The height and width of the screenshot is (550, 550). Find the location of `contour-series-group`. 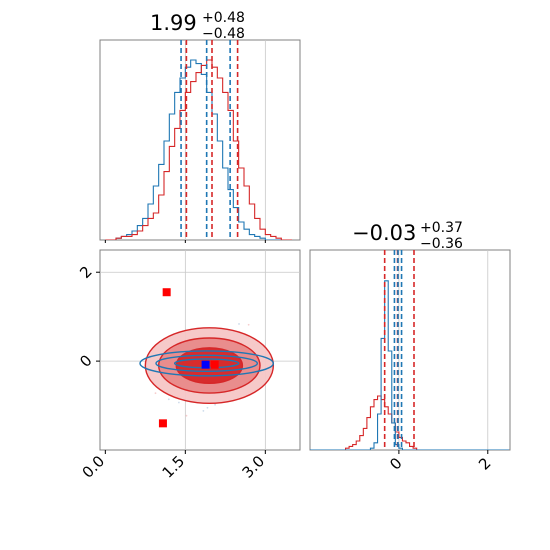

contour-series-group is located at coordinates (207, 358).